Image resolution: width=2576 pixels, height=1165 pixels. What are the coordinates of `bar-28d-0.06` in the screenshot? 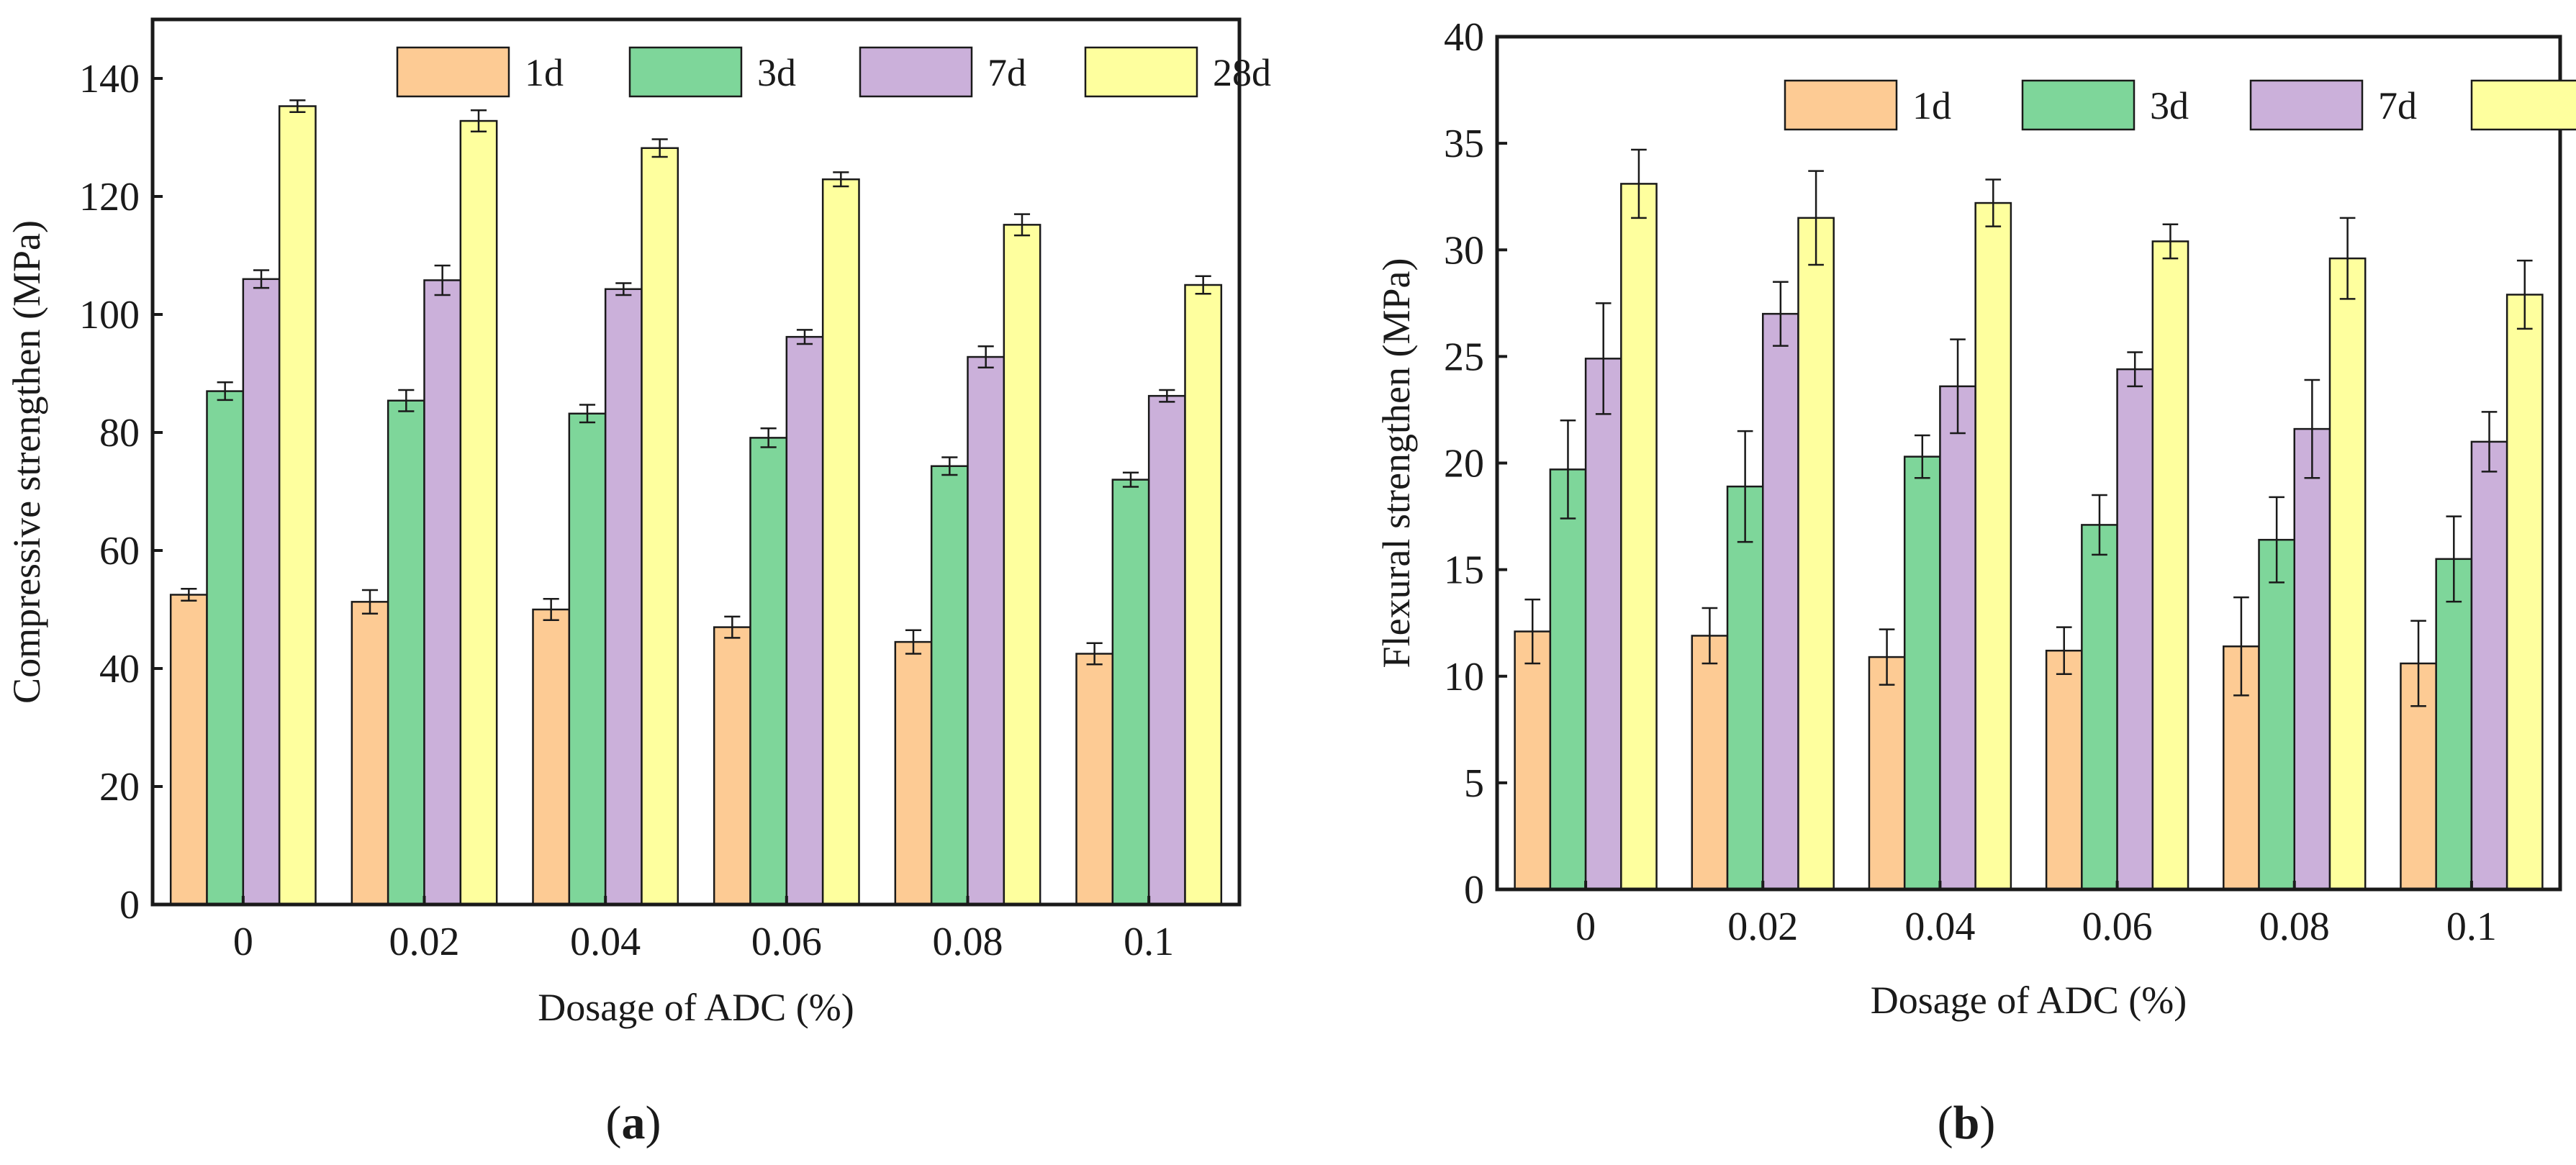 It's located at (2170, 565).